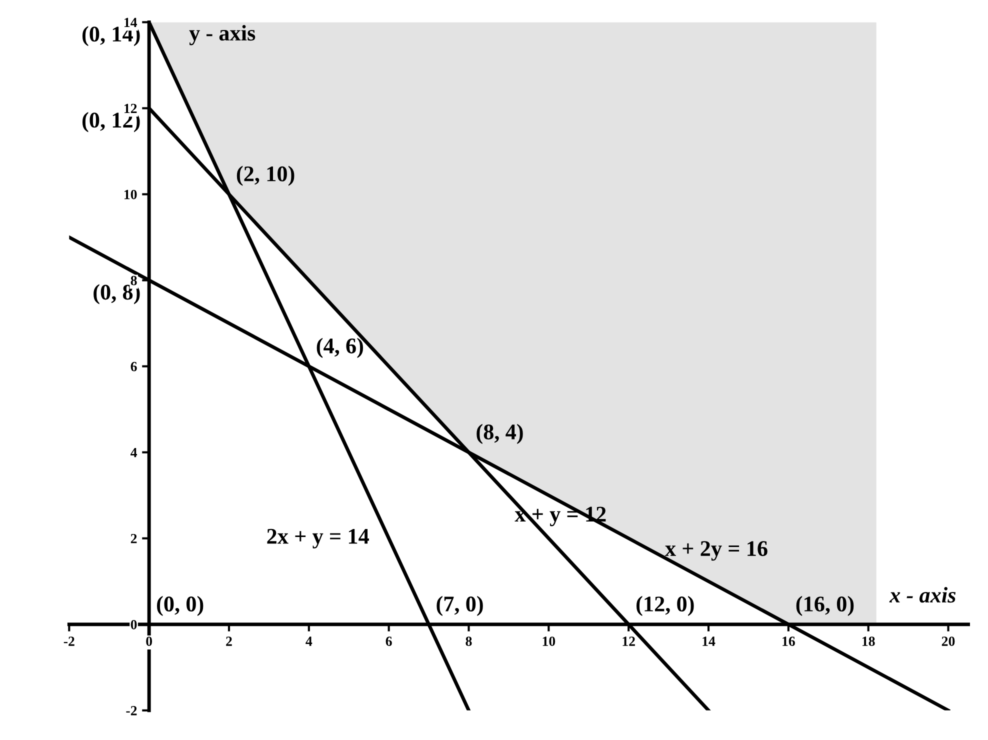 The height and width of the screenshot is (740, 988). What do you see at coordinates (709, 641) in the screenshot?
I see `x-tick-label: 14` at bounding box center [709, 641].